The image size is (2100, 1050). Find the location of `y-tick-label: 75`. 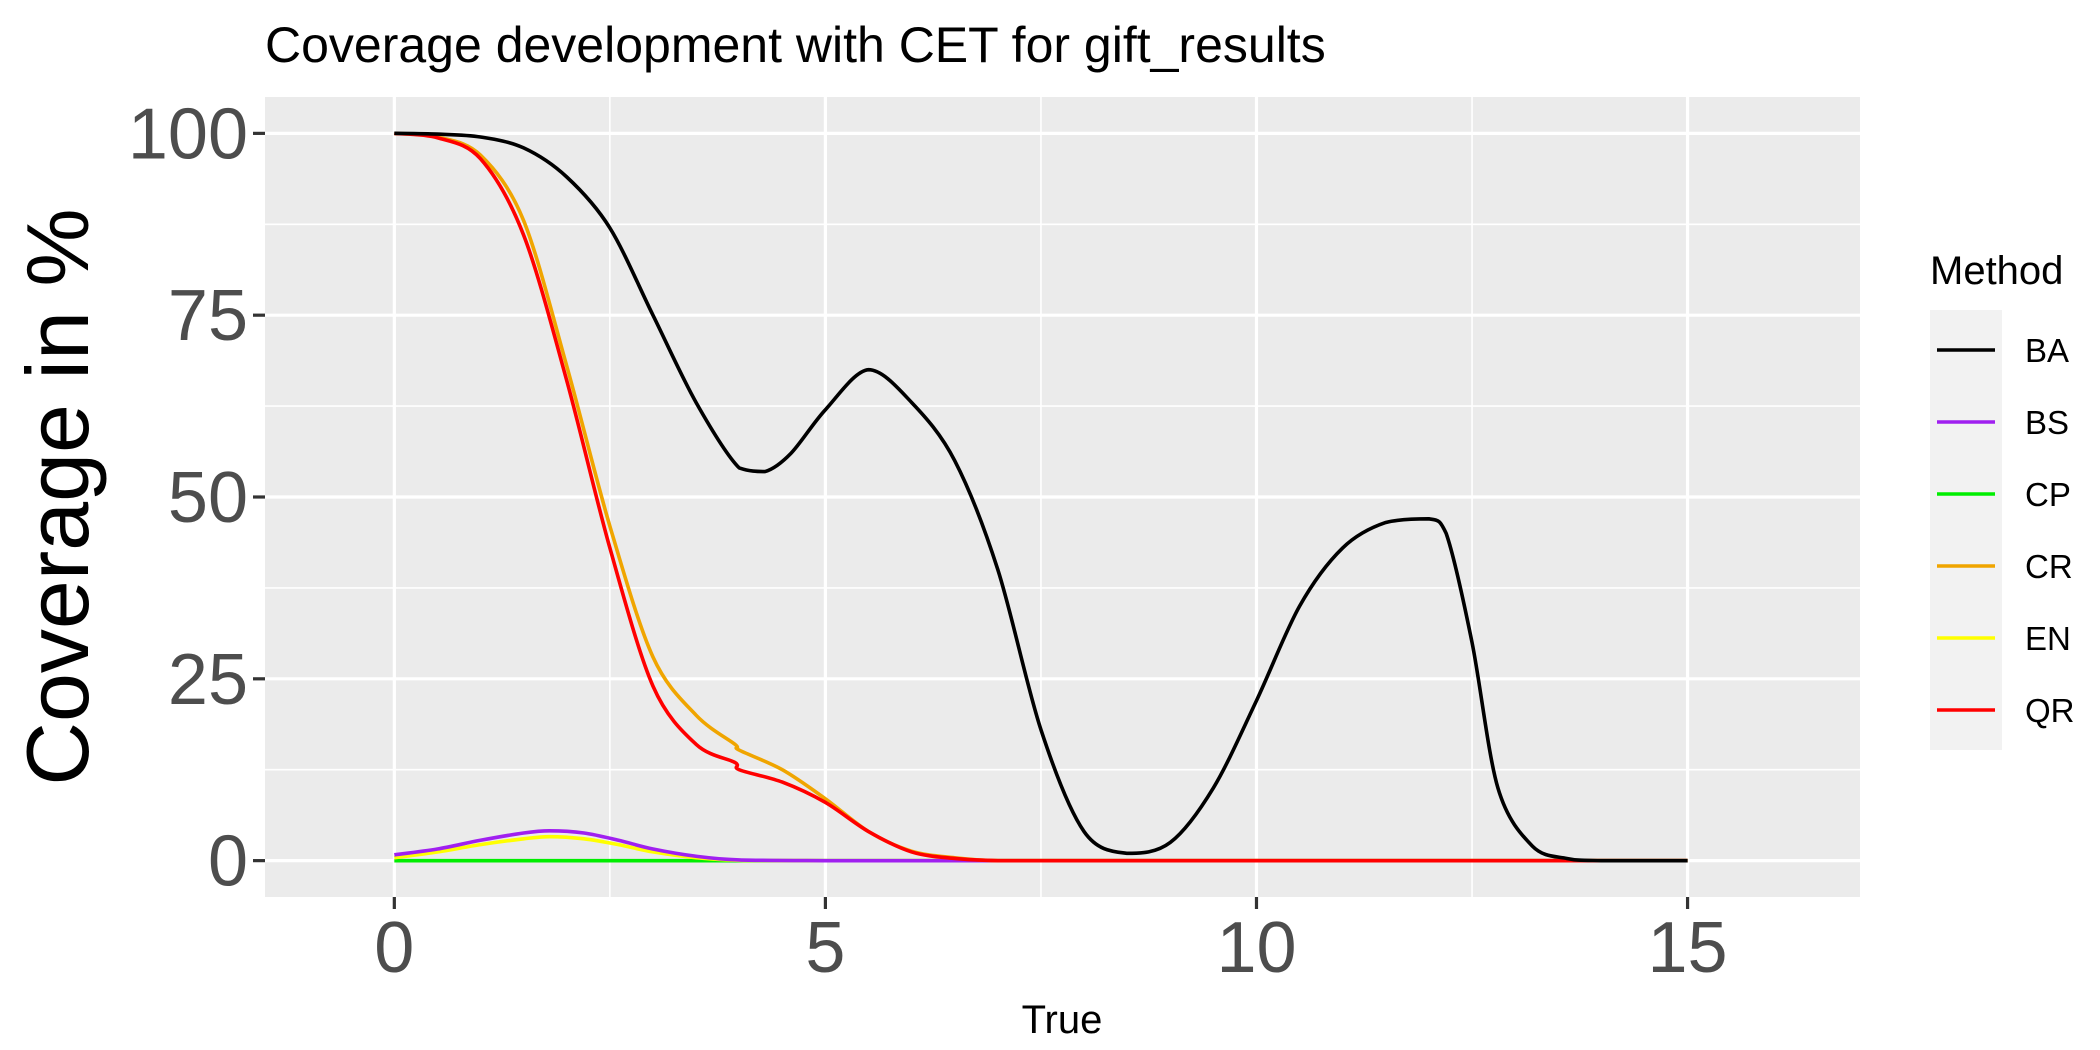

y-tick-label: 75 is located at coordinates (208, 316).